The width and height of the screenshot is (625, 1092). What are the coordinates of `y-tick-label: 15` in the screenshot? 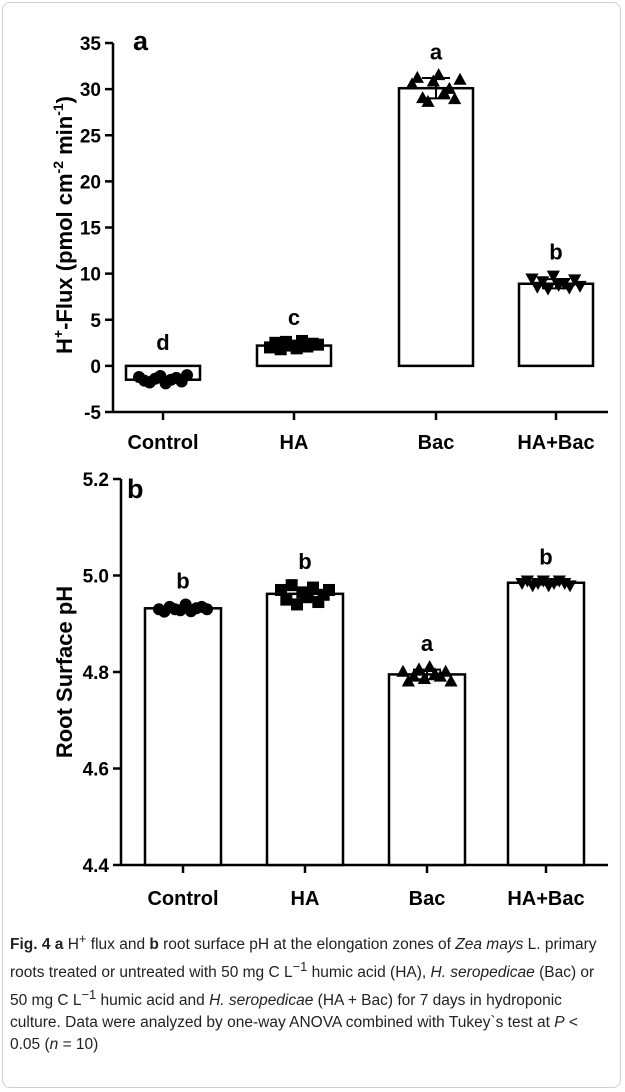 It's located at (91, 229).